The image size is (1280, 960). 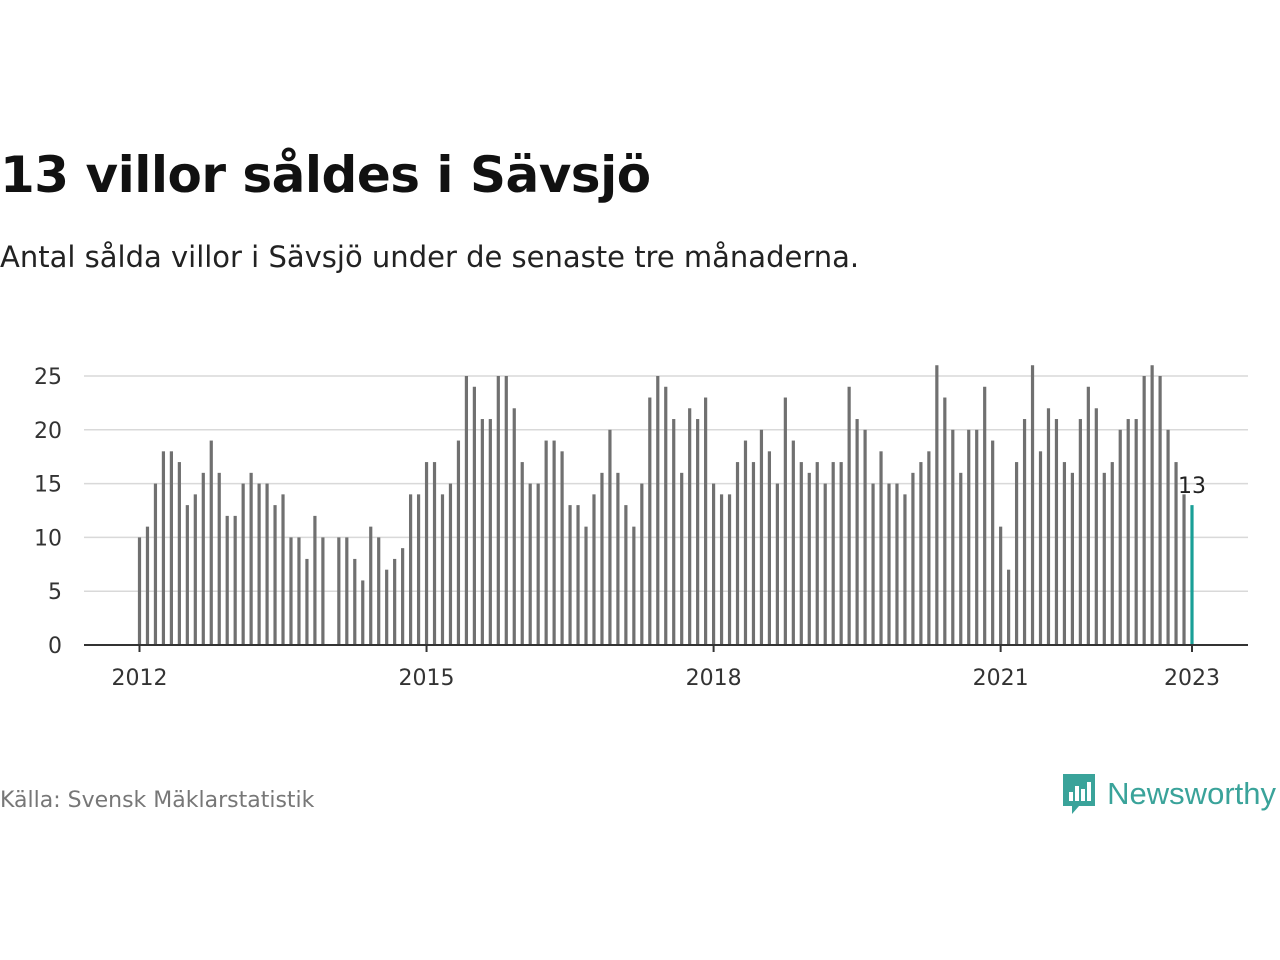 I want to click on y-tick-label: 20, so click(x=48, y=431).